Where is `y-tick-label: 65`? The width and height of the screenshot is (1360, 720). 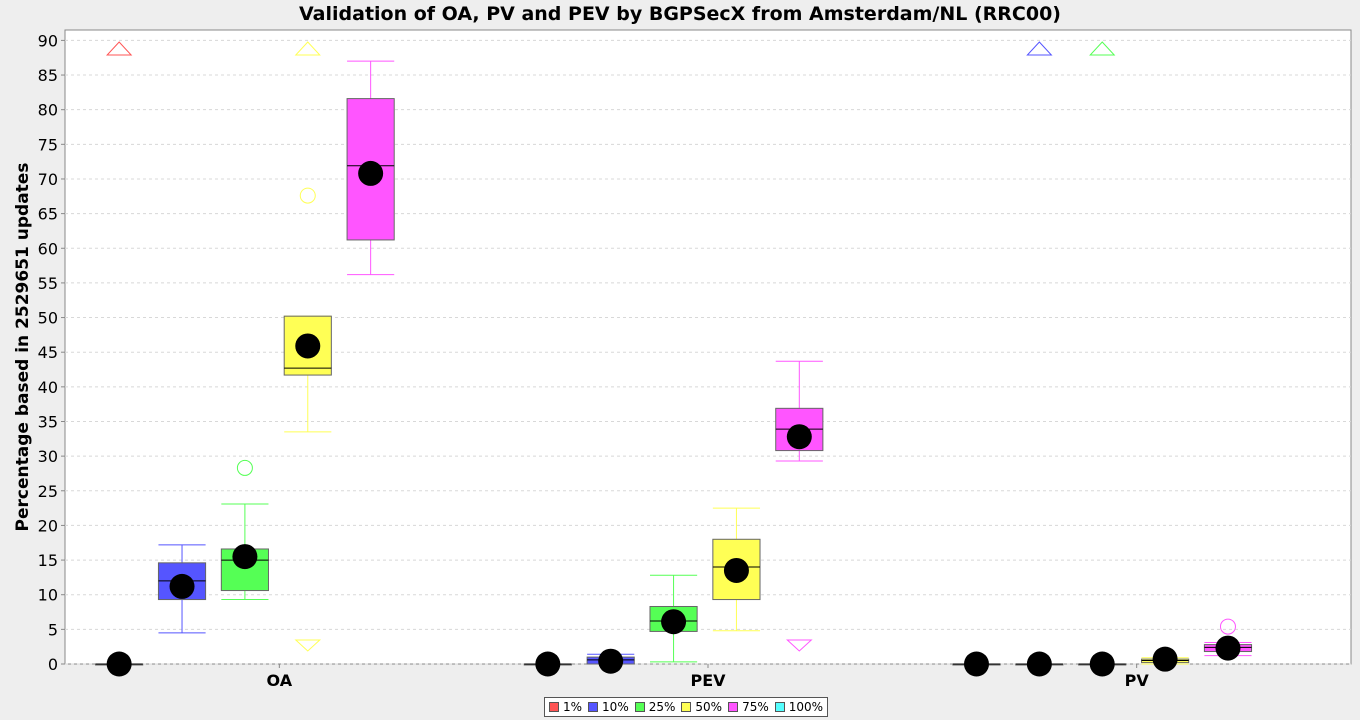
y-tick-label: 65 is located at coordinates (48, 214).